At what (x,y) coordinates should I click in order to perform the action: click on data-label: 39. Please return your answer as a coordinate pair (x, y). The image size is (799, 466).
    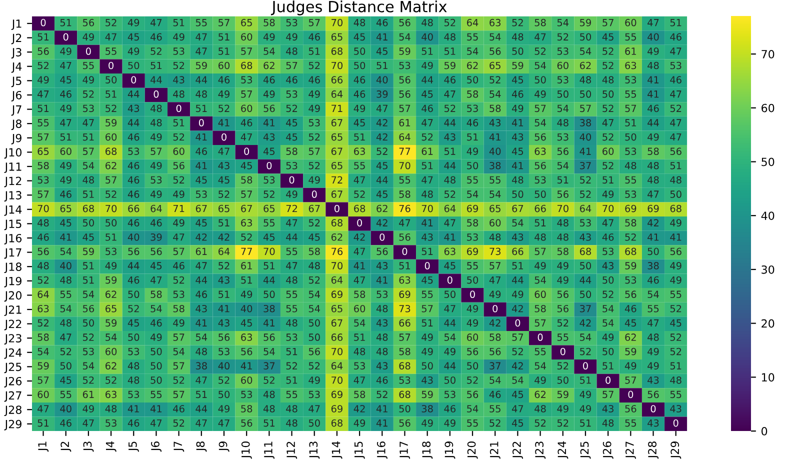
    Looking at the image, I should click on (382, 94).